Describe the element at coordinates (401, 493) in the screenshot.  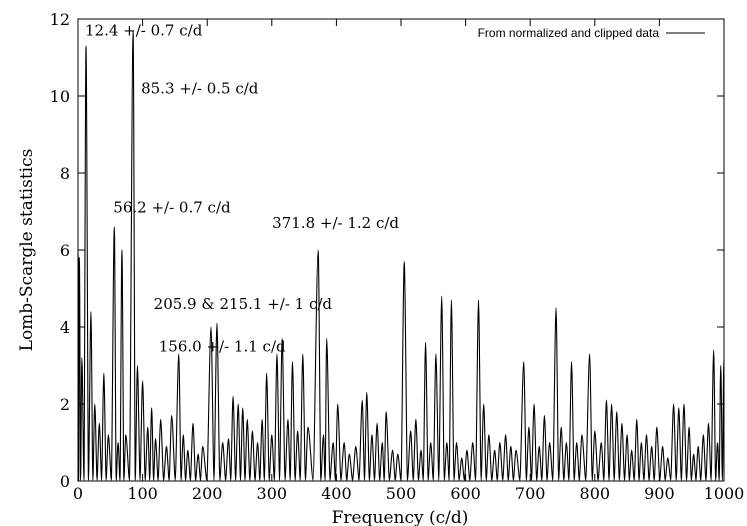
I see `x-tick-label: 500` at that location.